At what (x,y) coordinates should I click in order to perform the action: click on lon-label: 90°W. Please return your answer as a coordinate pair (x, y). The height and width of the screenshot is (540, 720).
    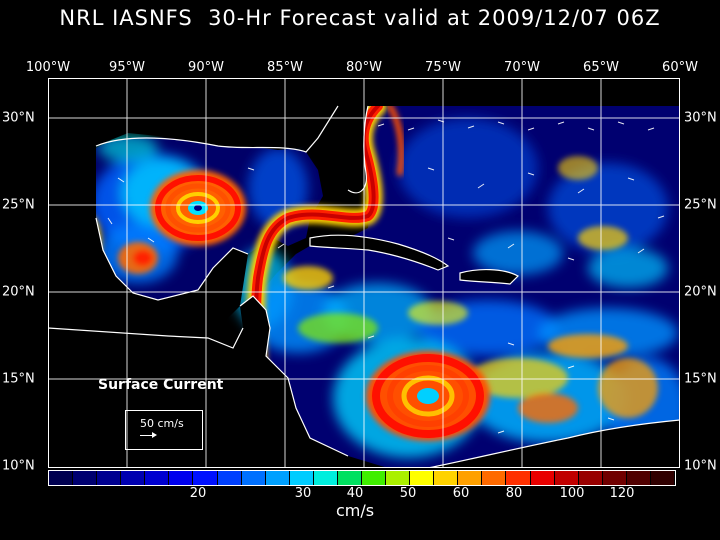
    Looking at the image, I should click on (206, 67).